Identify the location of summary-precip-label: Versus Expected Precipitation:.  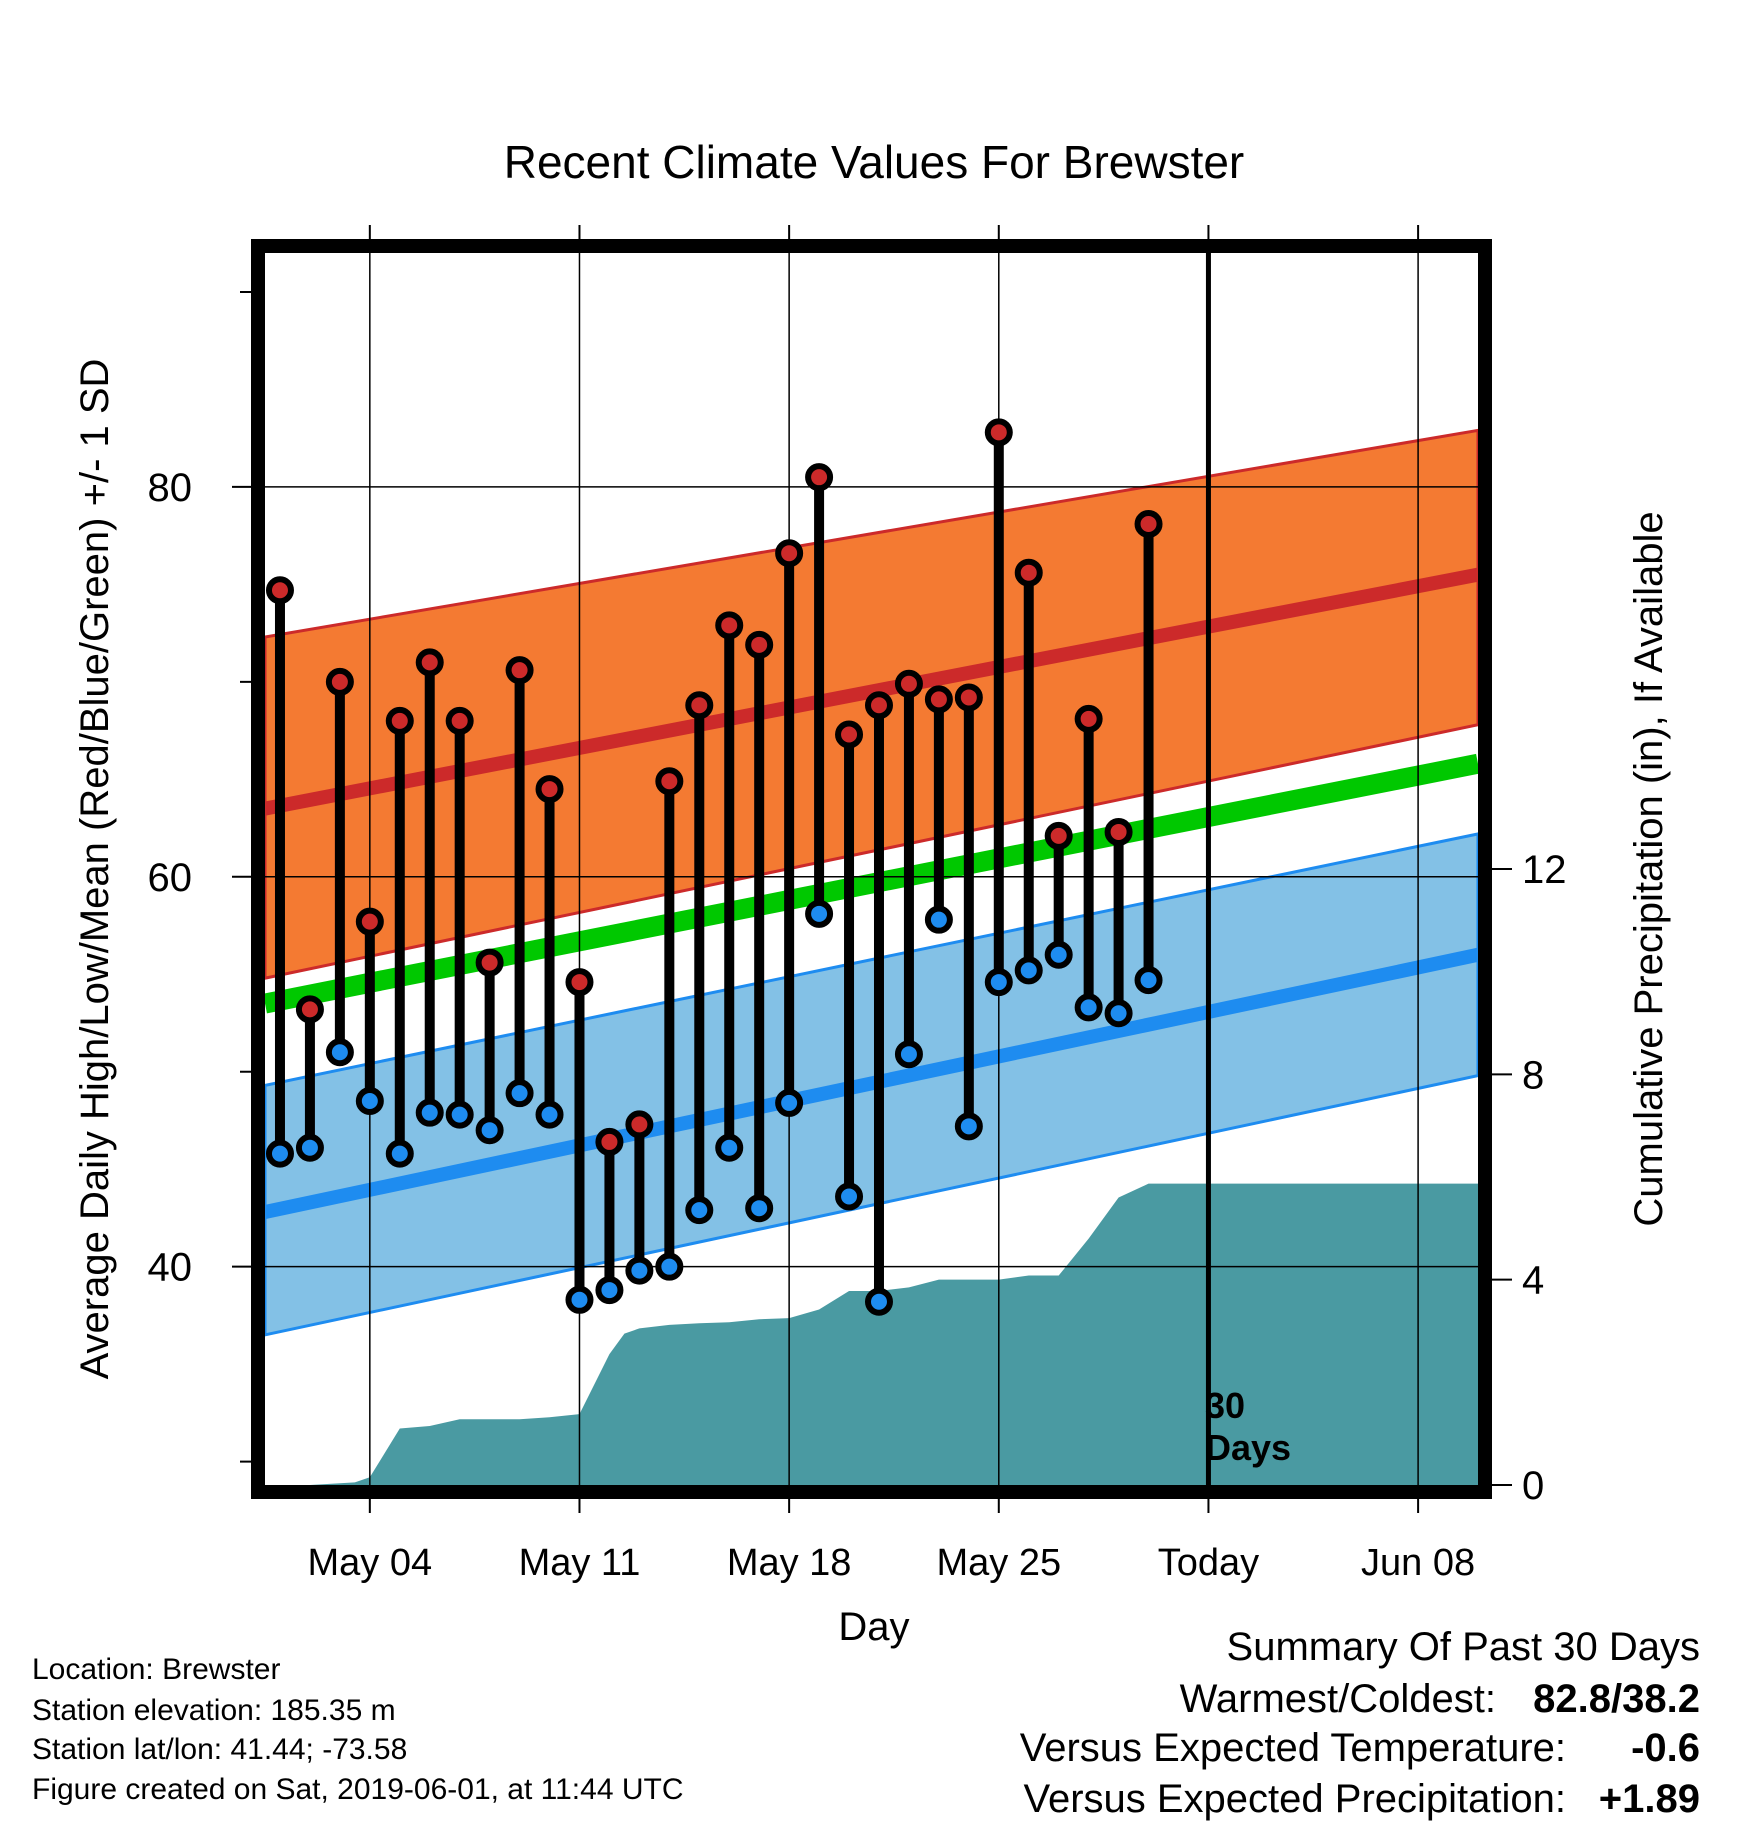
(1294, 1799).